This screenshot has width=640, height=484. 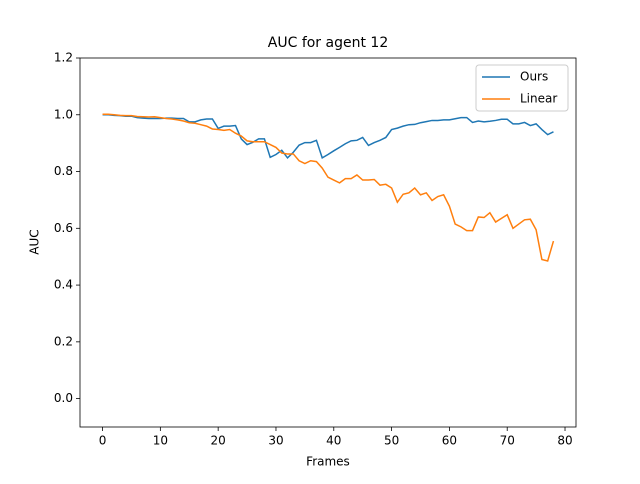 I want to click on x-tick-label: 30, so click(x=275, y=441).